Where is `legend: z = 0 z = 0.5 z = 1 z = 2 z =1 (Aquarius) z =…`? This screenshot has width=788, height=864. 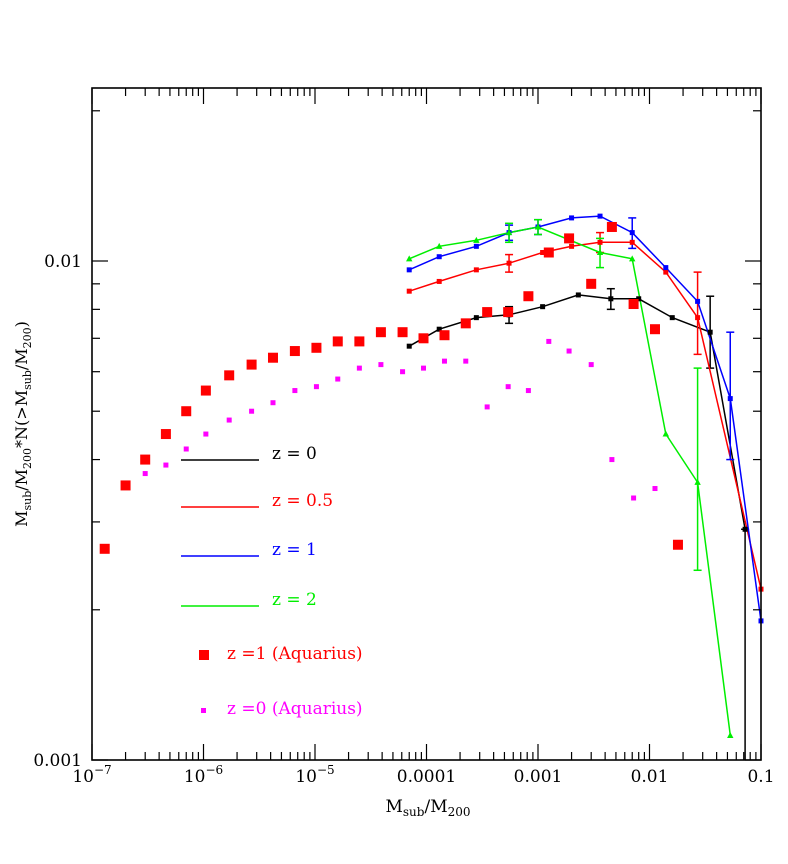
legend: z = 0 z = 0.5 z = 1 z = 2 z =1 (Aquarius) z =… is located at coordinates (272, 581).